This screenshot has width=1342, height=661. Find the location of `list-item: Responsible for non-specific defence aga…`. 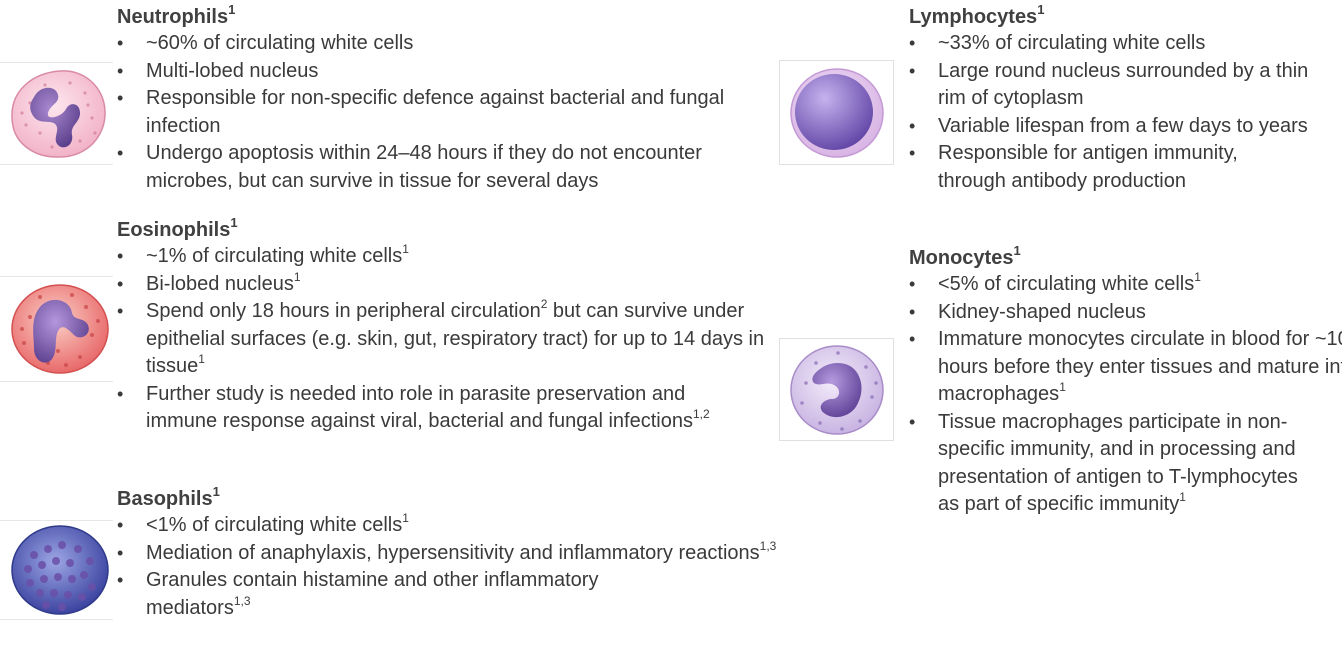

list-item: Responsible for non-specific defence aga… is located at coordinates (431, 112).